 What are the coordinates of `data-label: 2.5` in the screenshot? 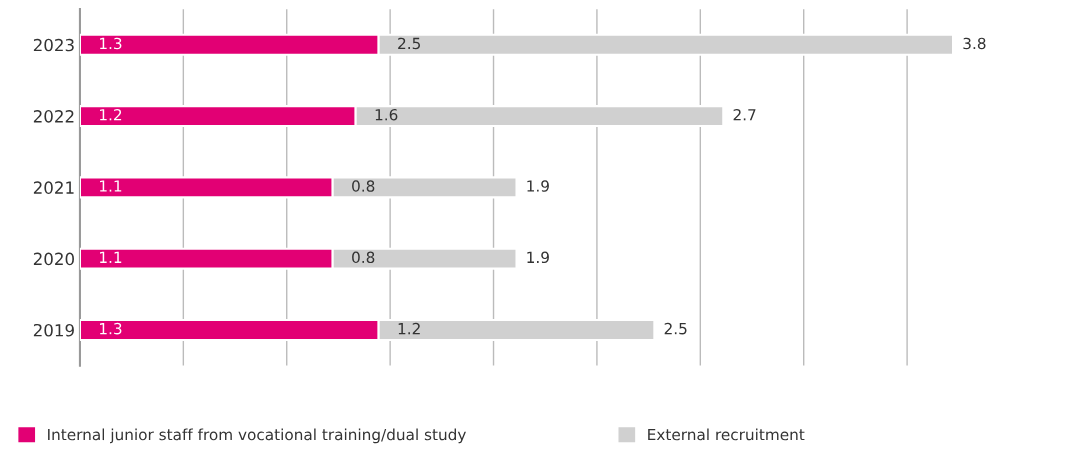 It's located at (409, 43).